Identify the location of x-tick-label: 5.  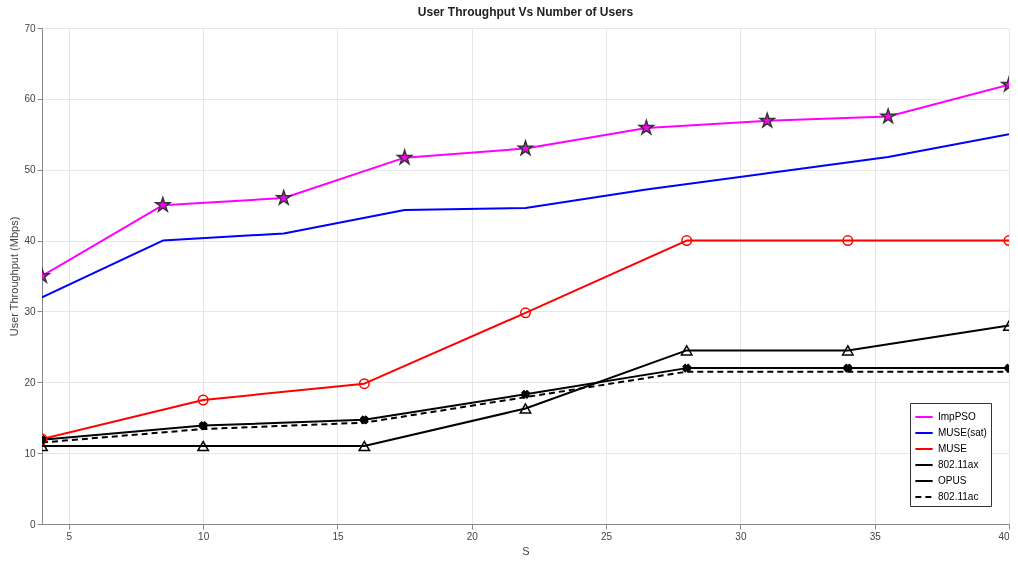
(69, 536).